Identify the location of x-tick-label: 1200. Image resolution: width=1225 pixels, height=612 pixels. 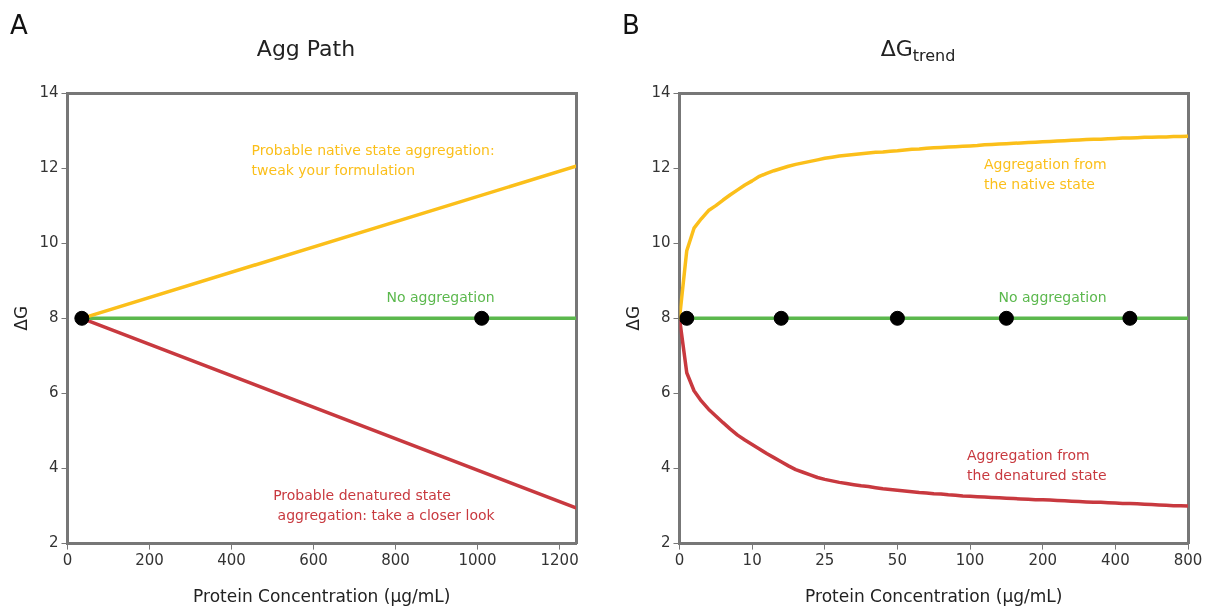
(559, 560).